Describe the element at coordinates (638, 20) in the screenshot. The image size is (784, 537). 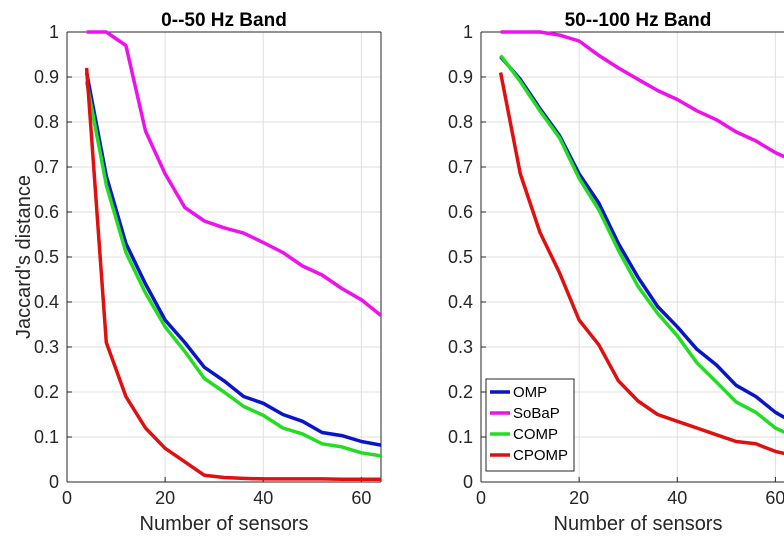
I see `chart-title: 50--100 Hz Band` at that location.